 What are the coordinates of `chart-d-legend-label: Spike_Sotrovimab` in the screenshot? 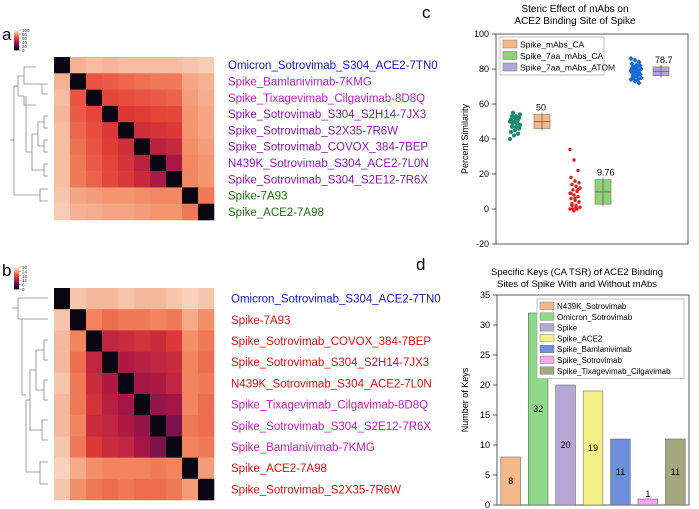 It's located at (589, 360).